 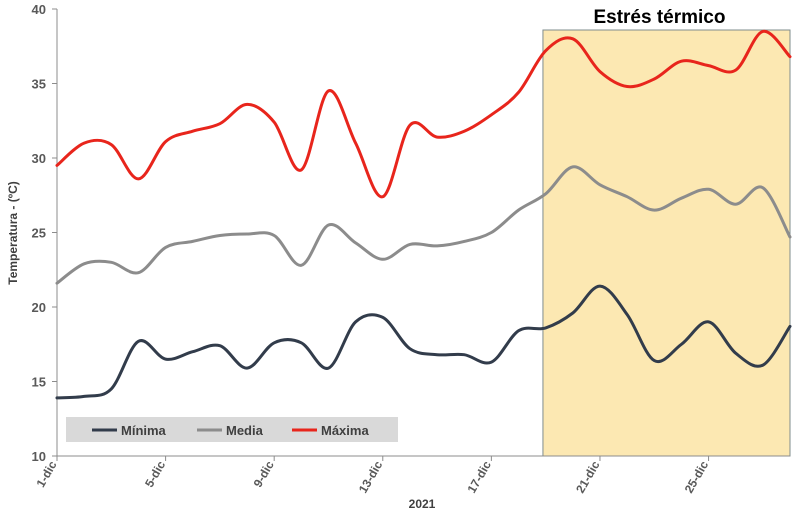 I want to click on x-tick-label: 5-dic, so click(x=155, y=474).